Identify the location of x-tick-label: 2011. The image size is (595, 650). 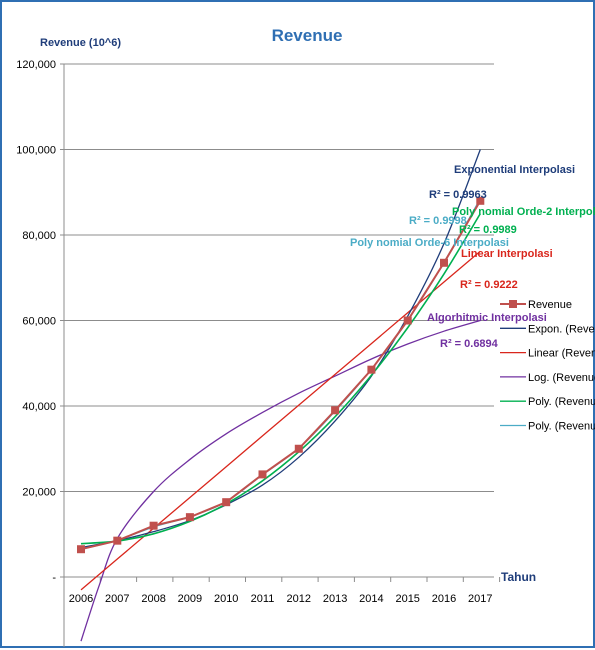
(263, 599).